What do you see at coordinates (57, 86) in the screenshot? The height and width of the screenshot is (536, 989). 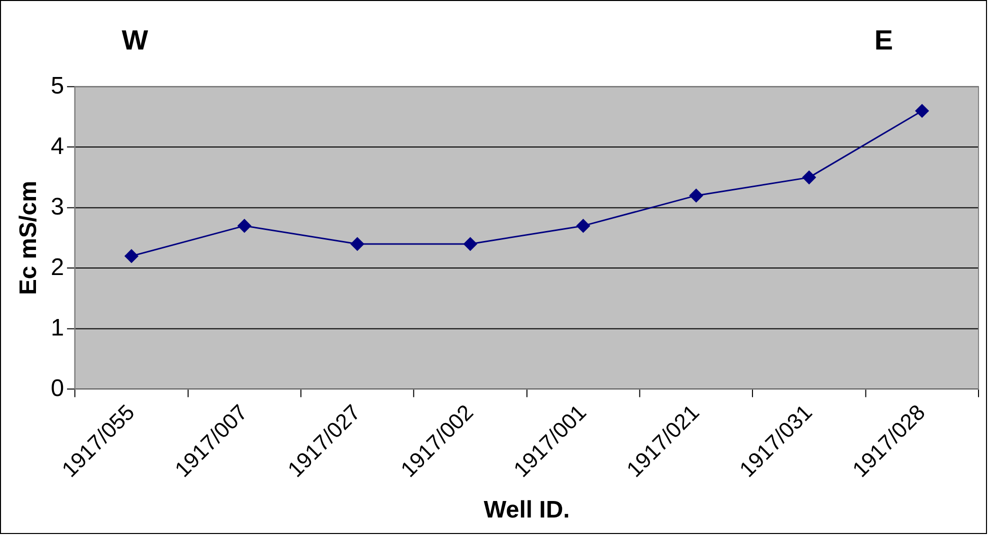 I see `y-tick-label: 5` at bounding box center [57, 86].